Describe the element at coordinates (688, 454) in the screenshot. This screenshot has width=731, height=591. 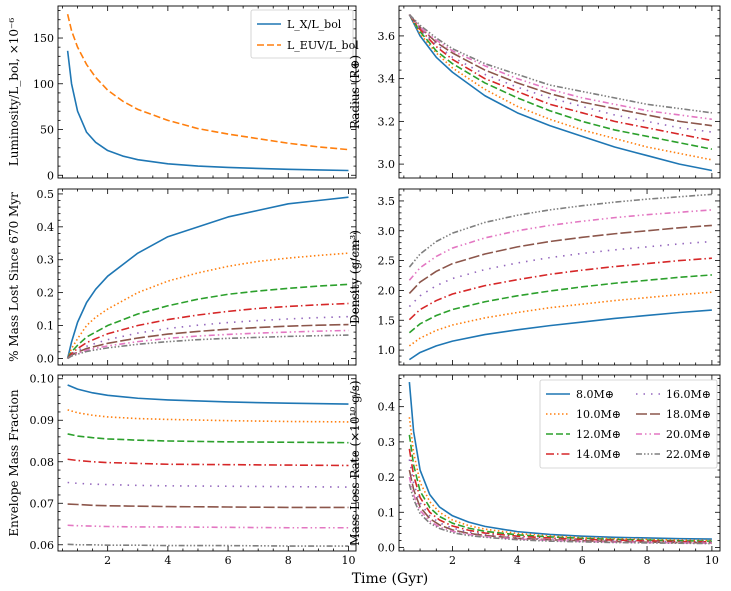
I see `legend-entry-22-0m: 22.0M⊕` at that location.